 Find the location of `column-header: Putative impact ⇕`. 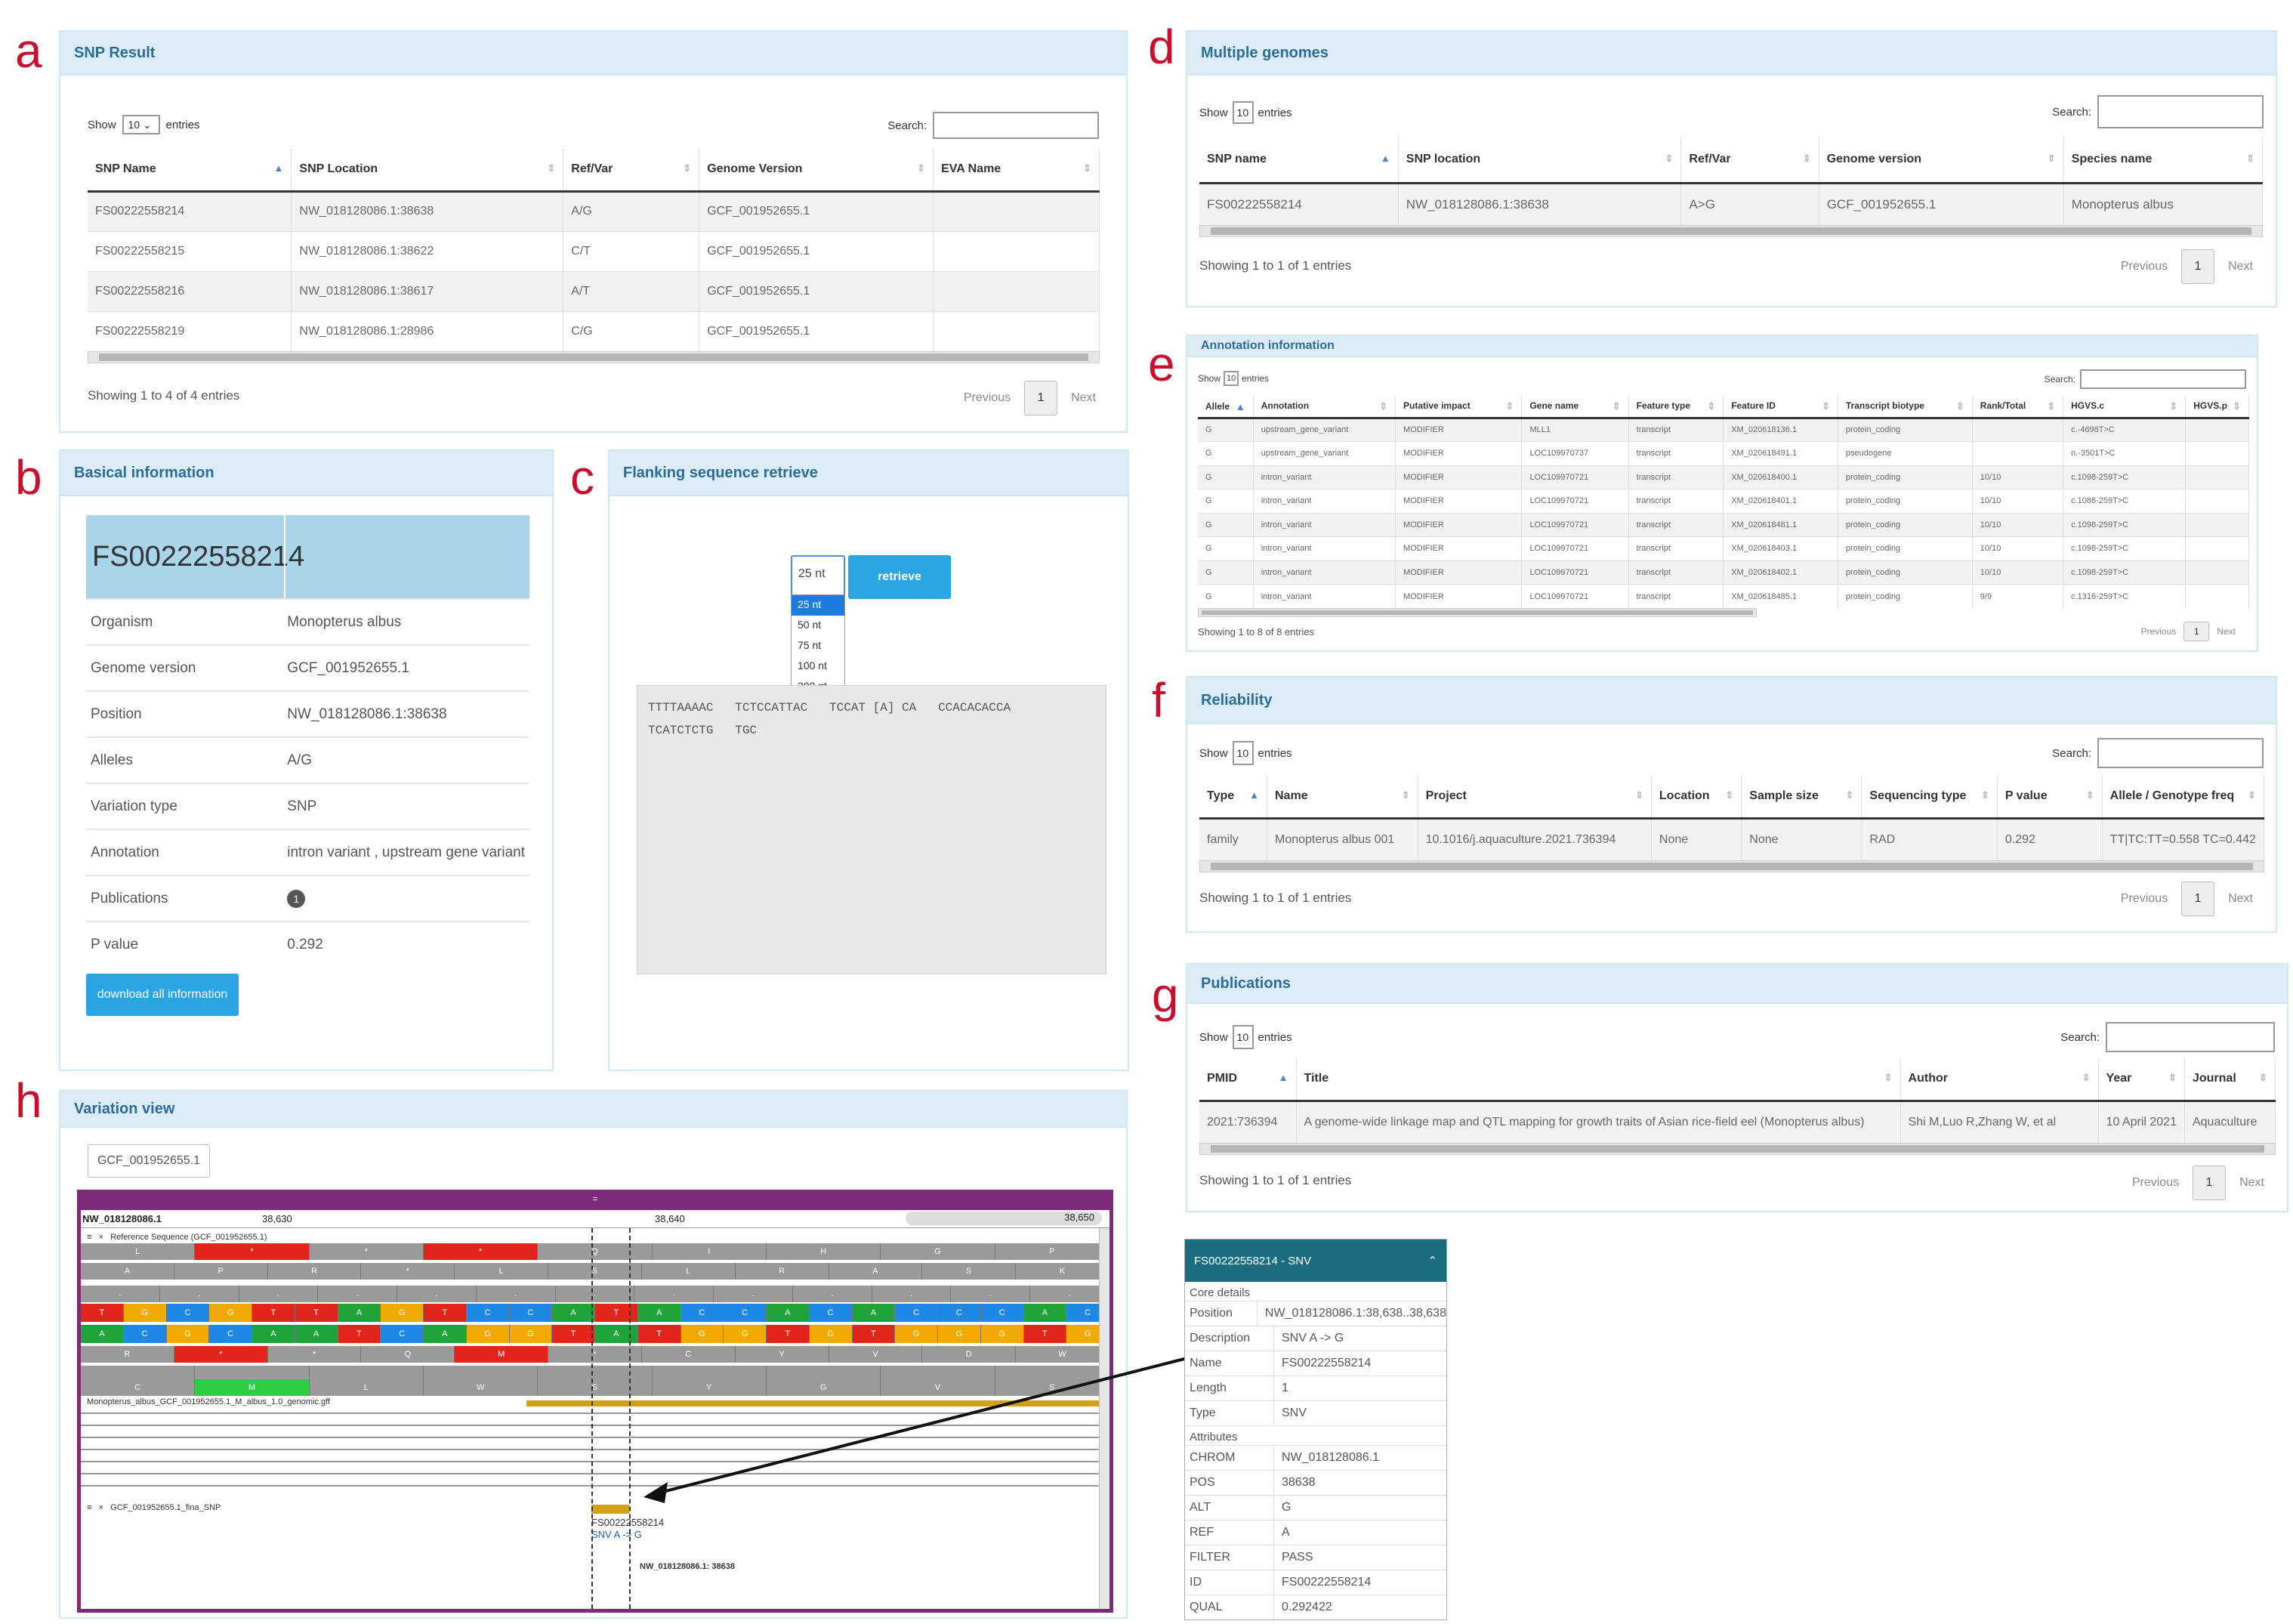

column-header: Putative impact ⇕ is located at coordinates (1459, 408).